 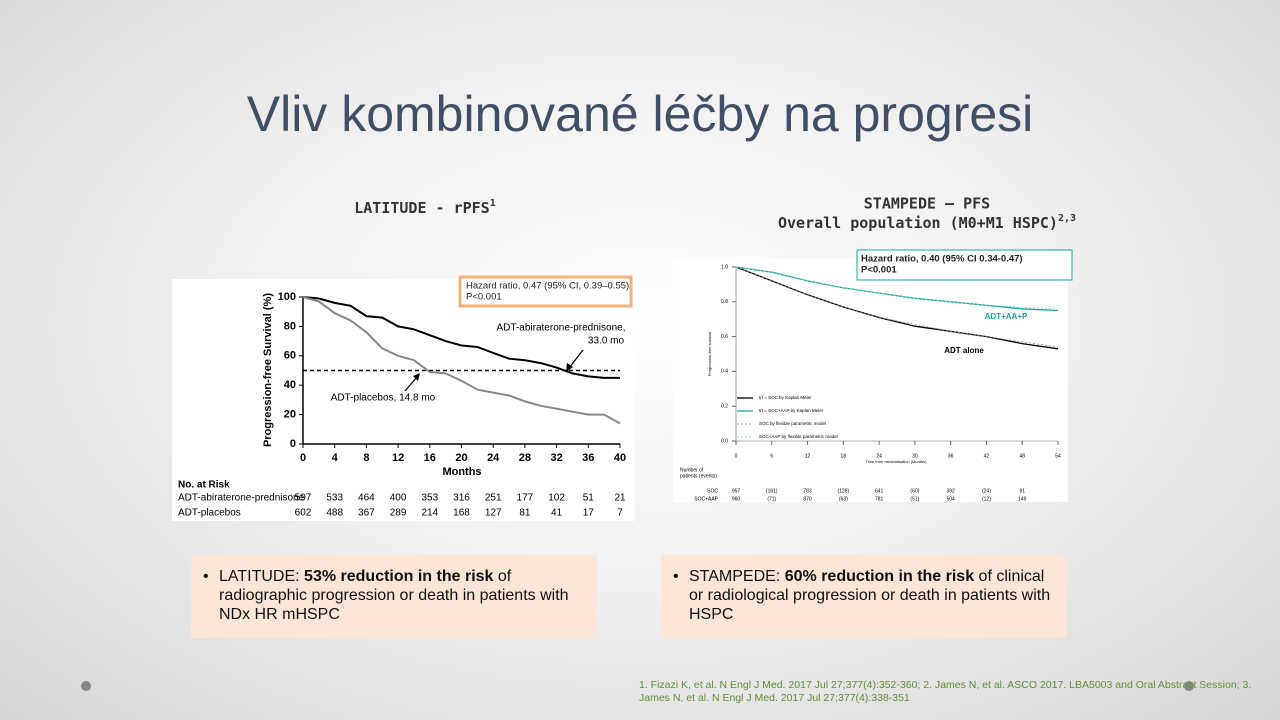 What do you see at coordinates (950, 491) in the screenshot?
I see `risk-count: 392` at bounding box center [950, 491].